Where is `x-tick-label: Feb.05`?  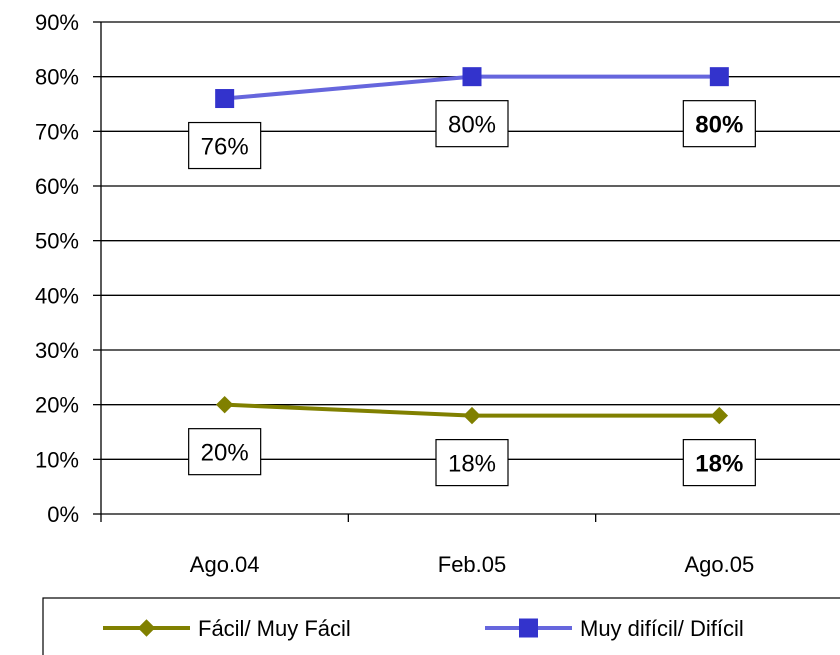
x-tick-label: Feb.05 is located at coordinates (472, 564).